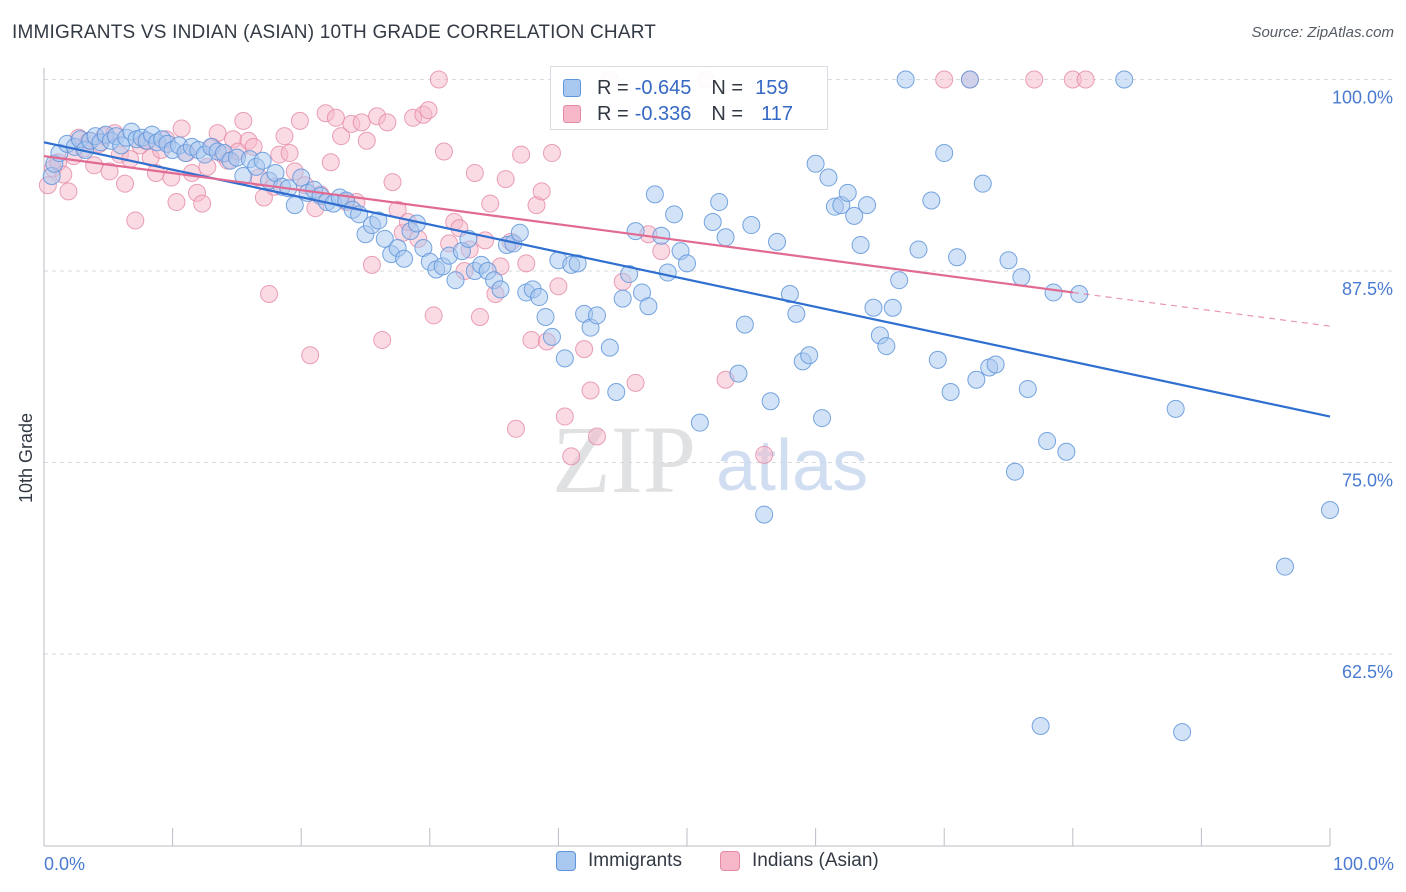  What do you see at coordinates (566, 861) in the screenshot?
I see `immigrants-legend-swatch` at bounding box center [566, 861].